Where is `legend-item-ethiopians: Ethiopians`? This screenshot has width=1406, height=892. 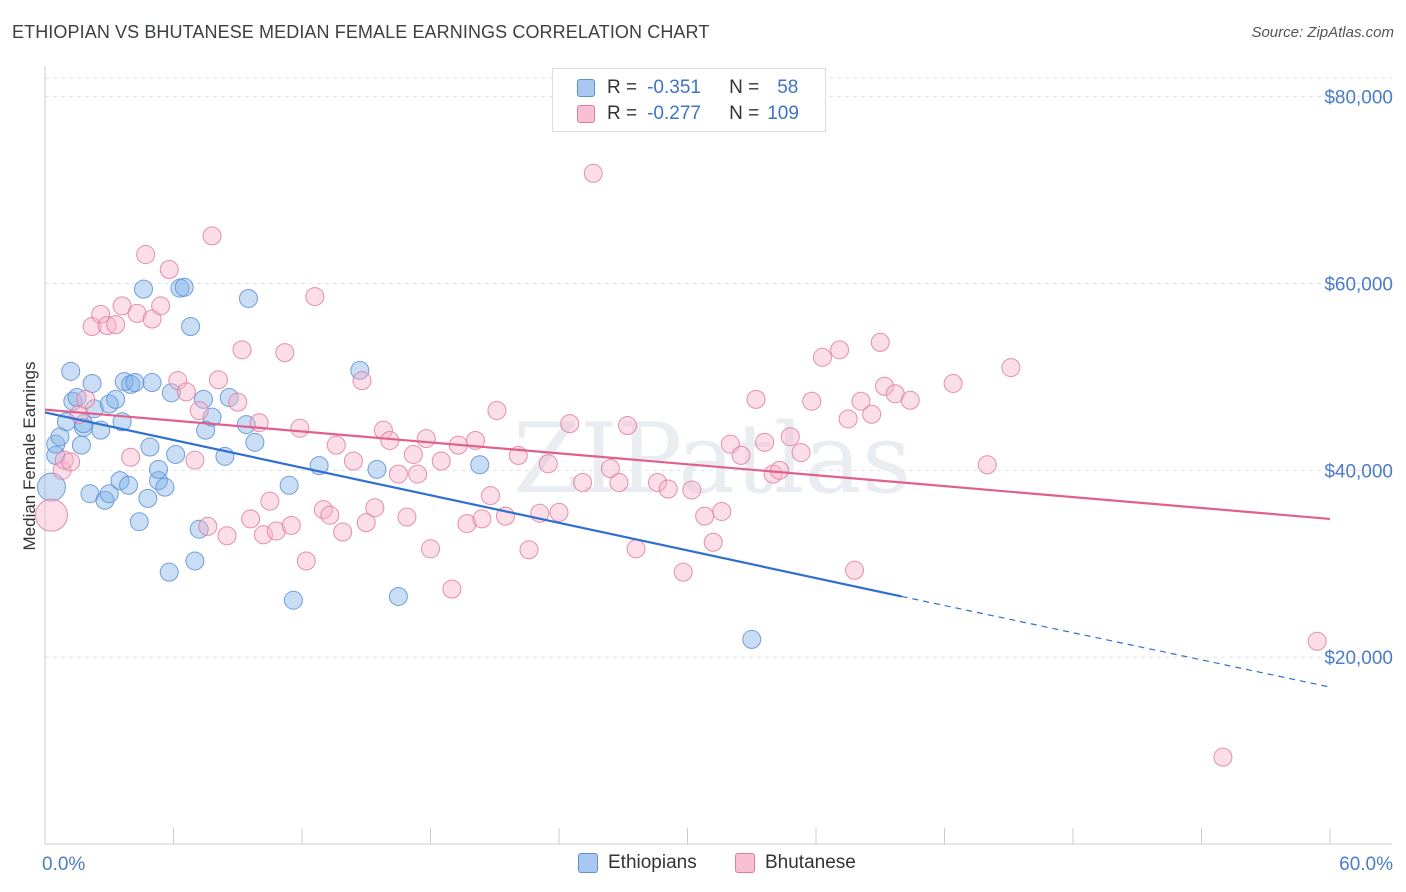
legend-item-ethiopians: Ethiopians is located at coordinates (637, 863).